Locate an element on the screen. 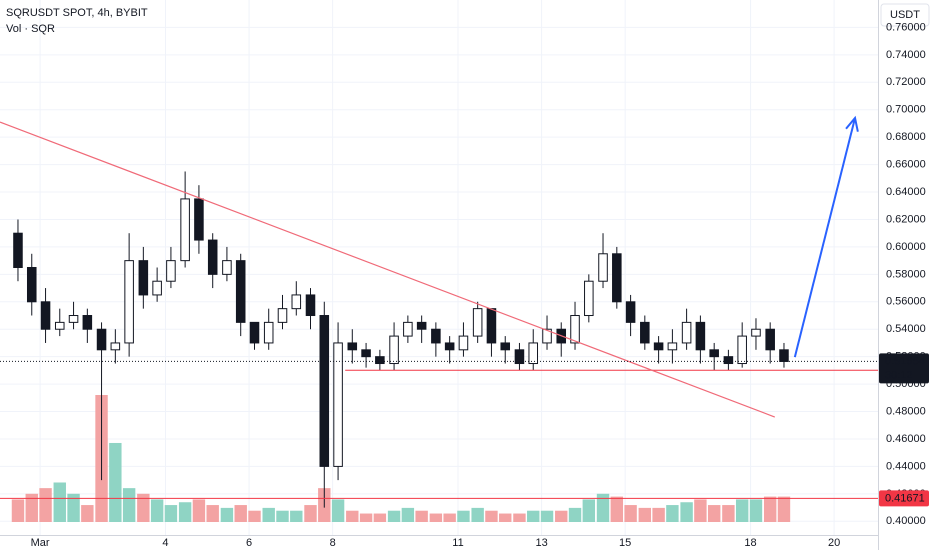 The height and width of the screenshot is (550, 932). arrow-line is located at coordinates (824, 237).